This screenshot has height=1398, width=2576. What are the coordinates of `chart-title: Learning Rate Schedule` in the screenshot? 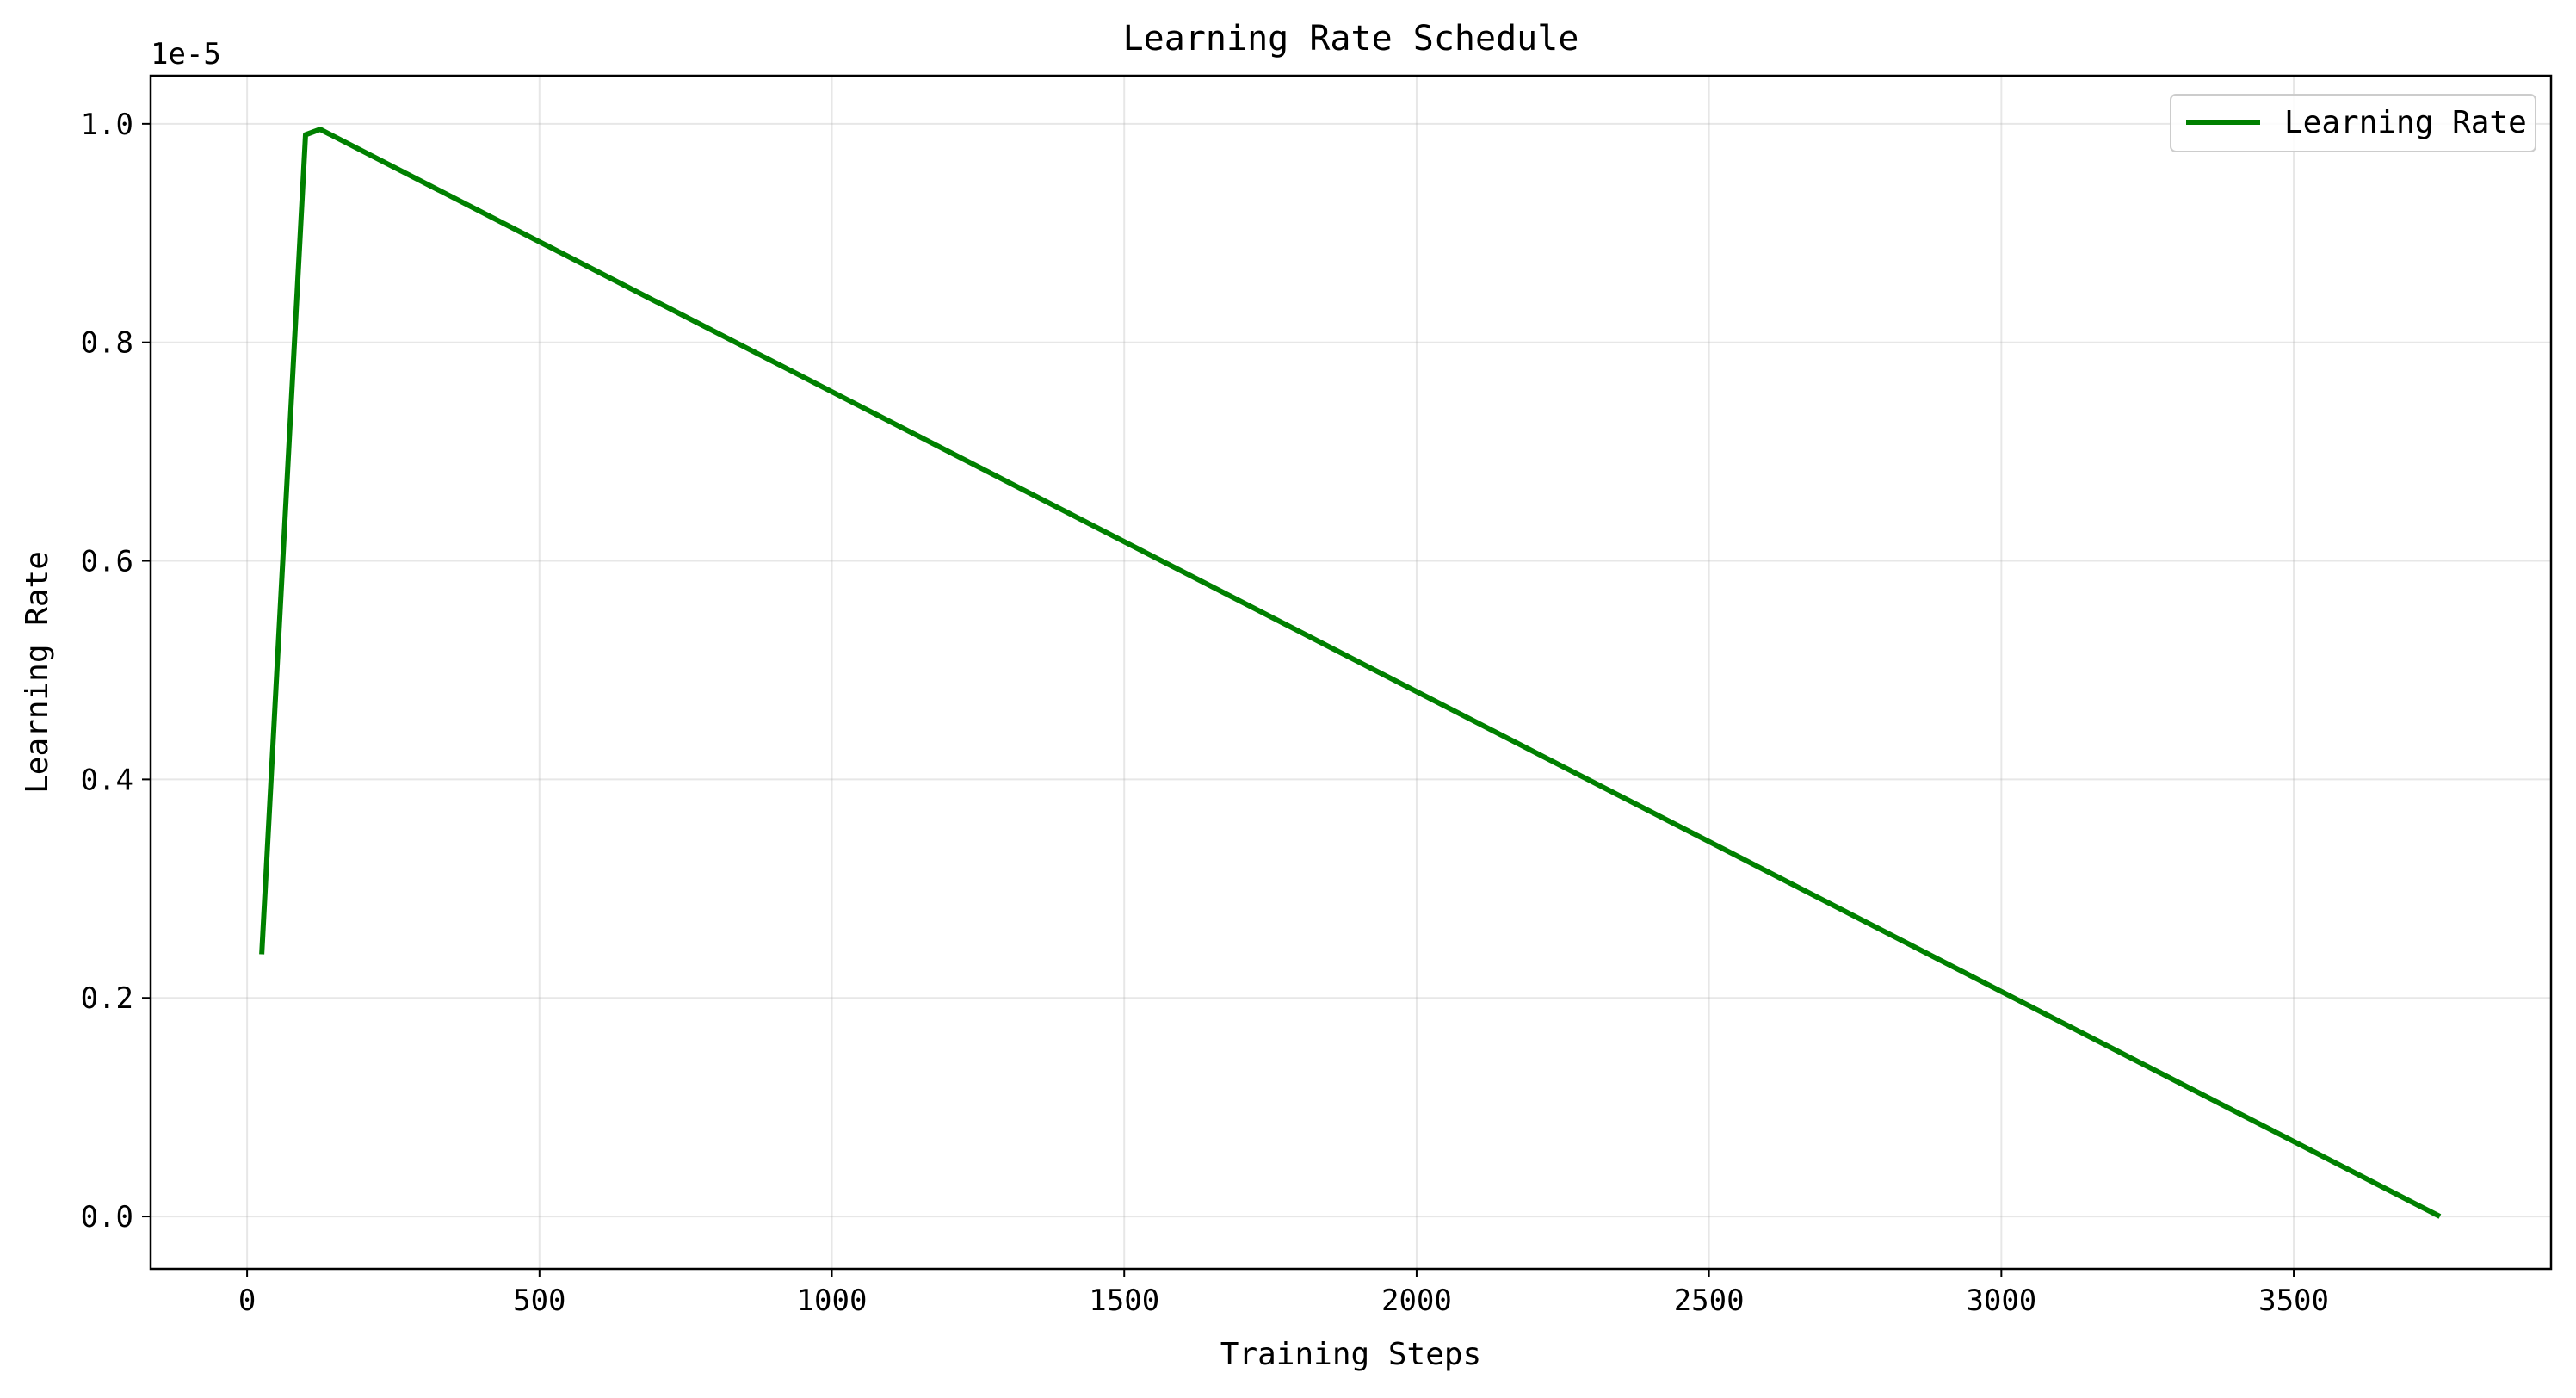 It's located at (1351, 39).